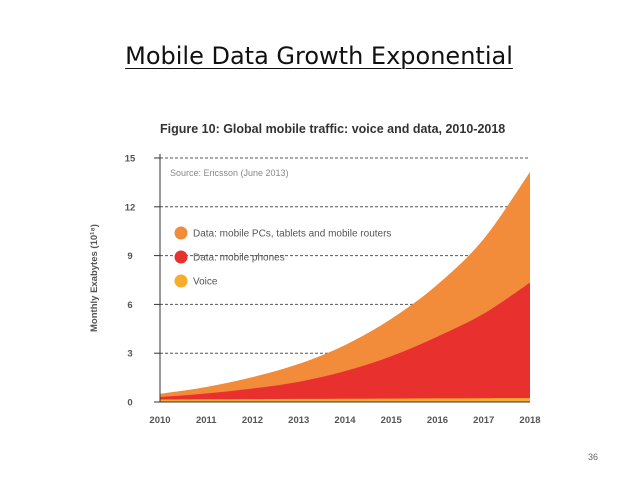  I want to click on x-tick-labels: 2010 2011 2012 2013 2014 2015 2016 2017 2018, so click(344, 420).